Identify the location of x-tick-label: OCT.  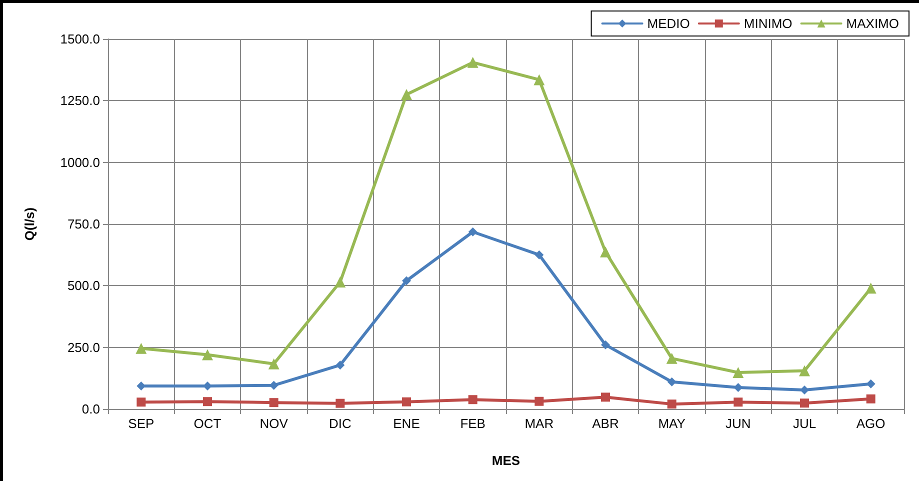
(208, 423).